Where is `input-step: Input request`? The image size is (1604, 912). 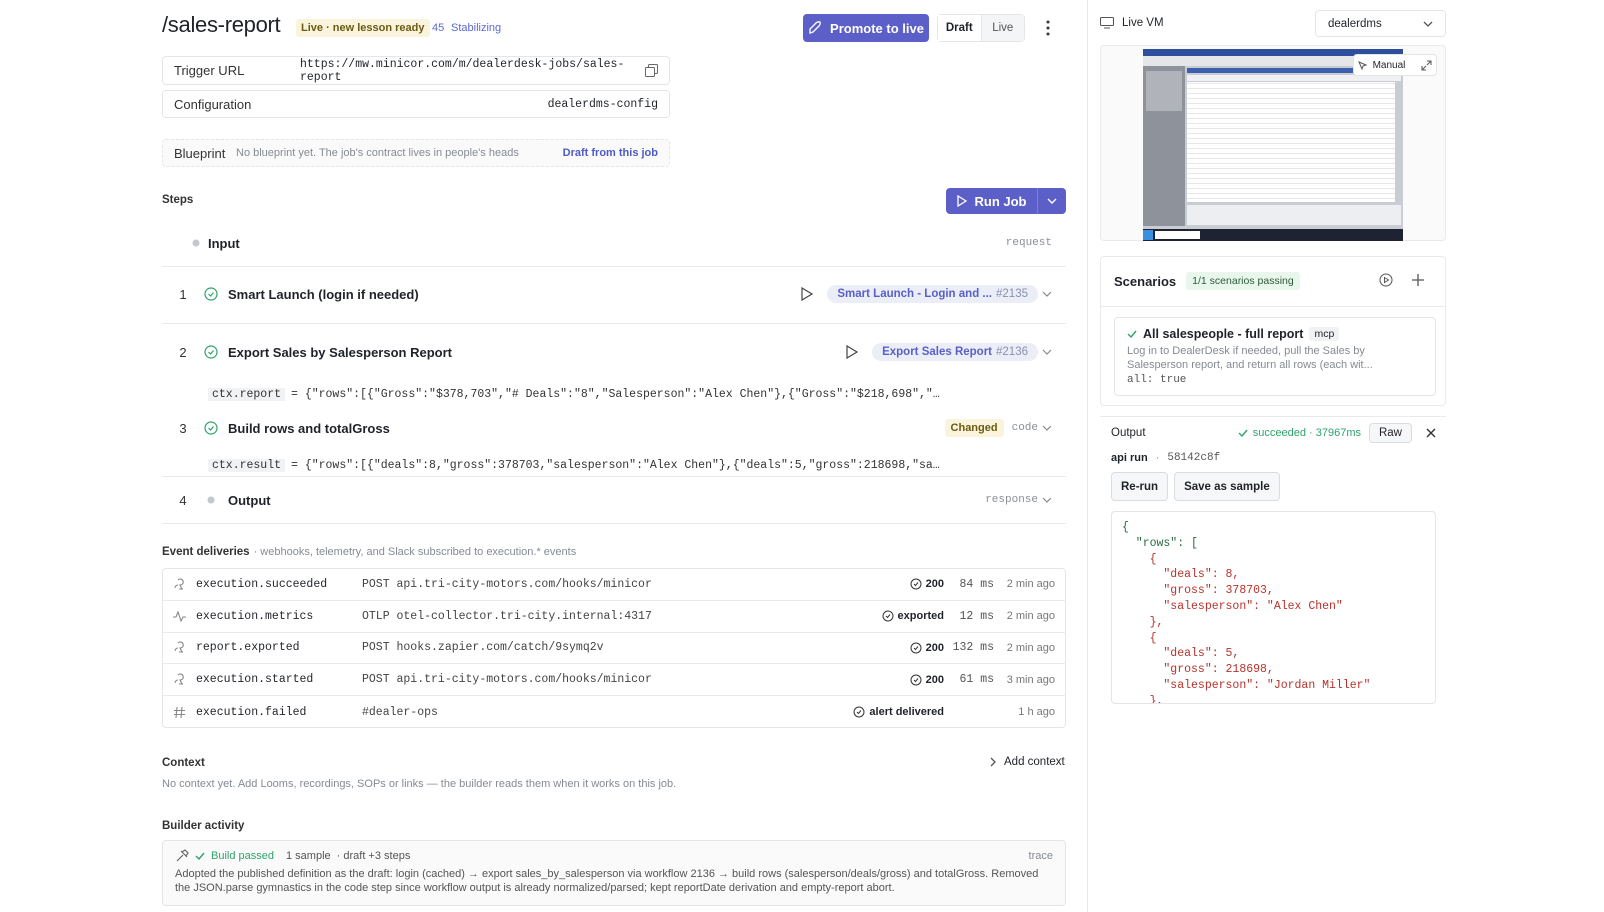
input-step: Input request is located at coordinates (614, 243).